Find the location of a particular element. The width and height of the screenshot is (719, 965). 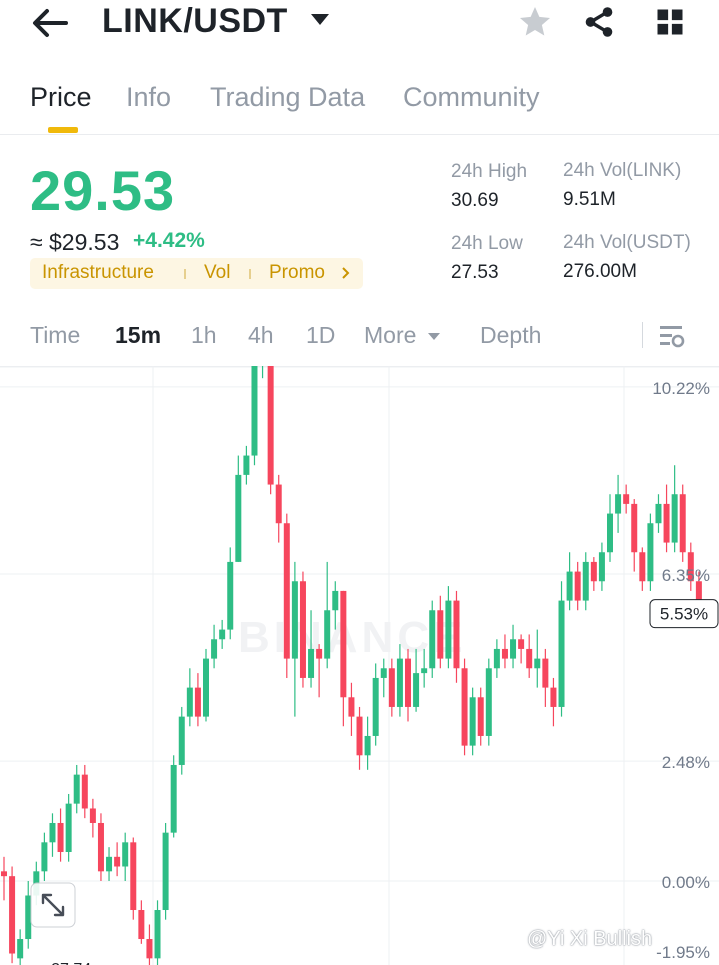

top-bar: LINK/USDT is located at coordinates (359, 28).